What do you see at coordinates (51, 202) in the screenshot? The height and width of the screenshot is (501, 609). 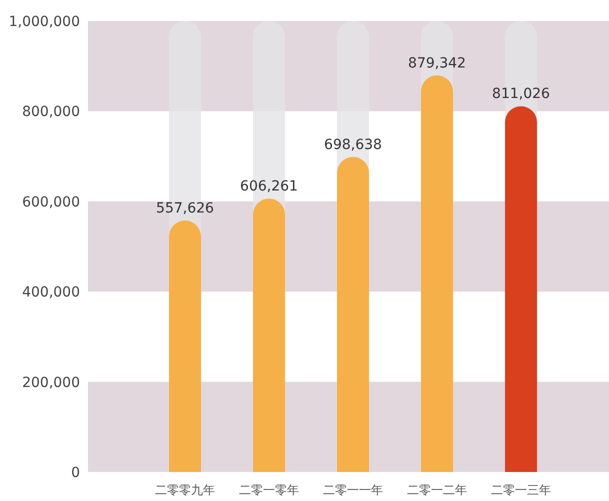 I see `y-tick-label: 600,000` at bounding box center [51, 202].